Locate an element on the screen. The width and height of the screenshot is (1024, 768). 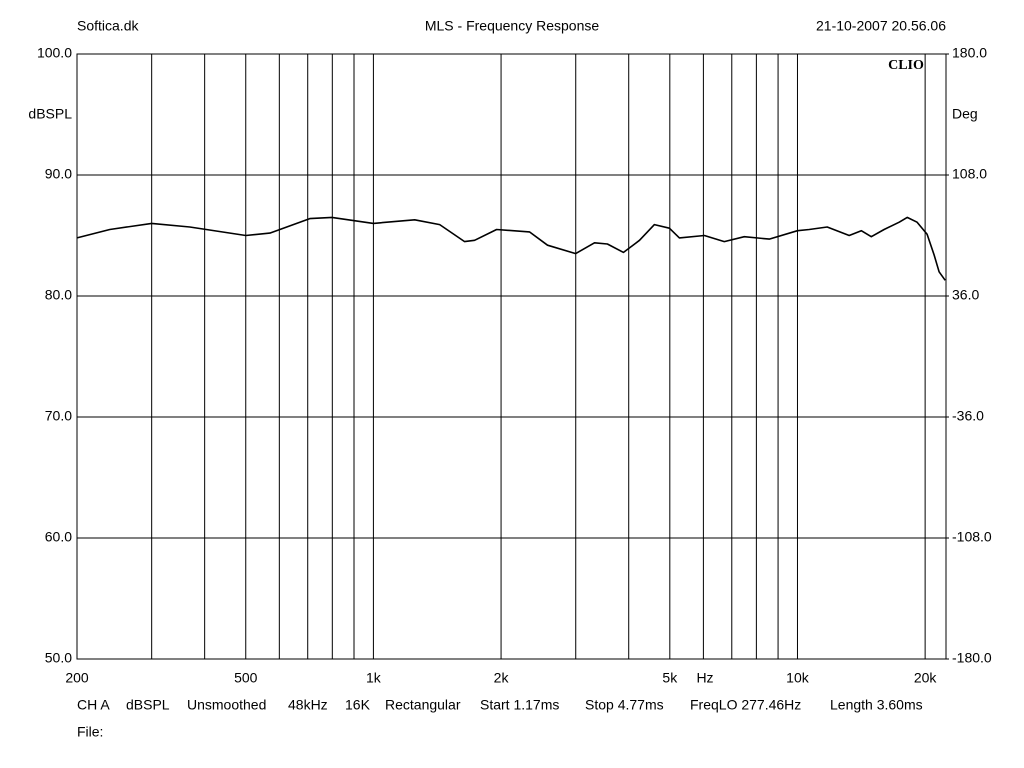
logo: CLIO is located at coordinates (906, 65).